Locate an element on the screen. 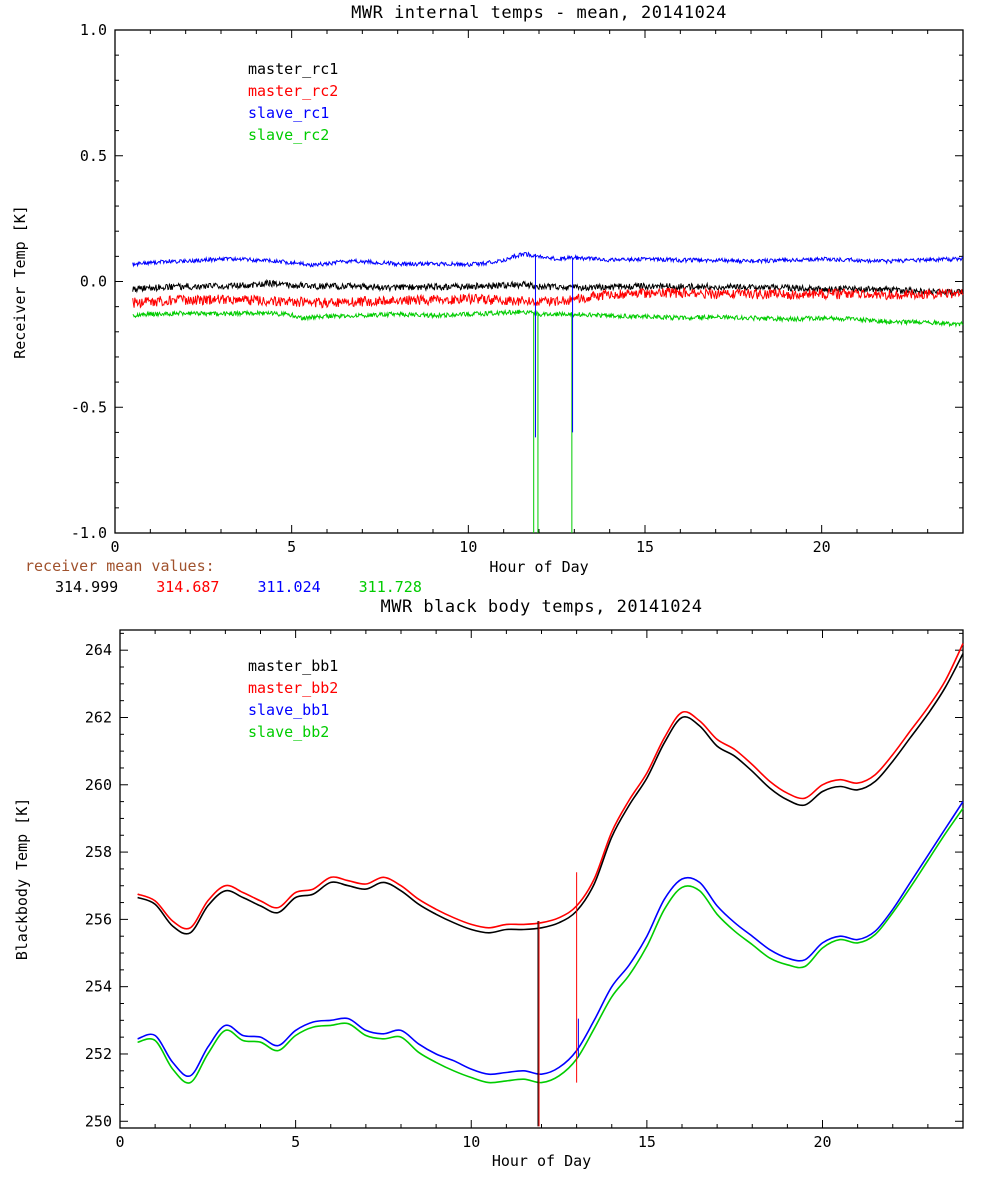 The image size is (1000, 1200). bottom-chart-title: MWR black body temps, 20141024 is located at coordinates (541, 607).